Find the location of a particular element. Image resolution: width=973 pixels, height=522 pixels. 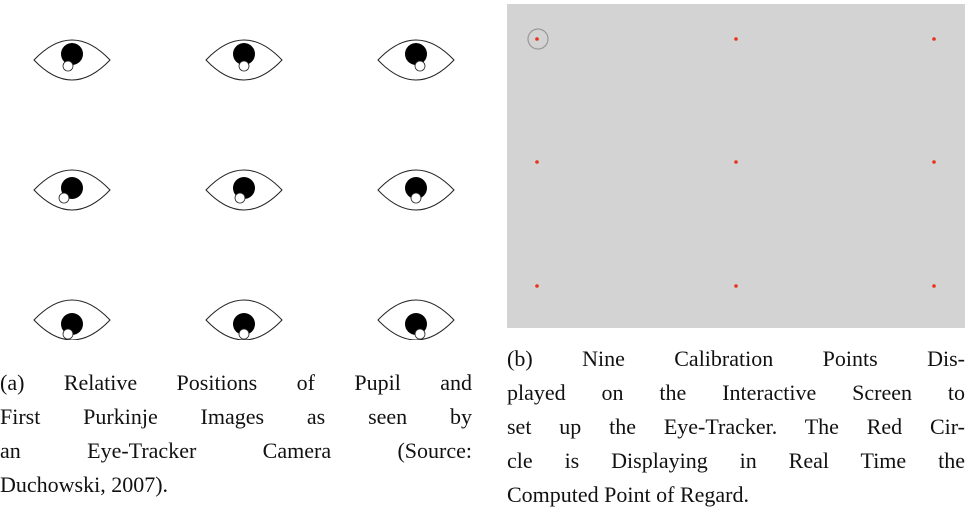

caption-line: an Eye-Tracker Camera (Source: is located at coordinates (236, 450).